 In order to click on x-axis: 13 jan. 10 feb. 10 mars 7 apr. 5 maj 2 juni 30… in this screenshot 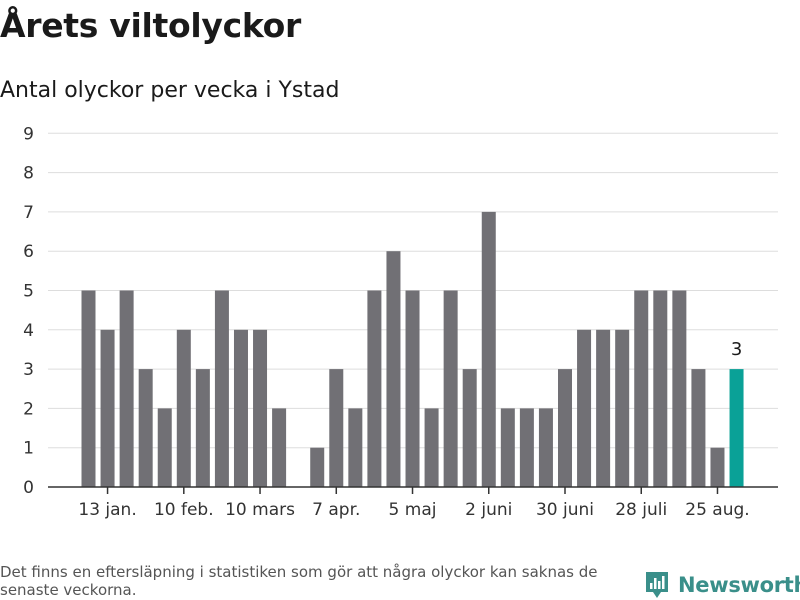, I will do `click(413, 503)`.